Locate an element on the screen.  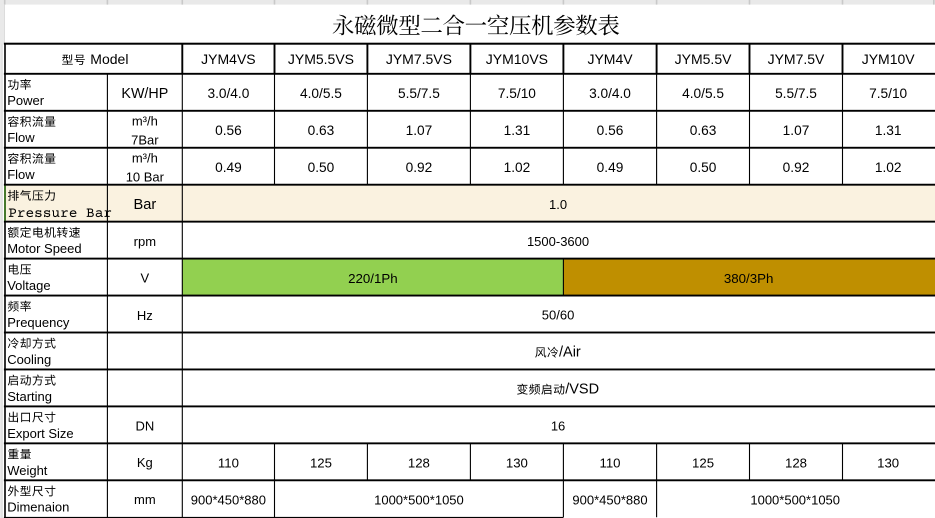
svg-text: 1.0 is located at coordinates (558, 204).